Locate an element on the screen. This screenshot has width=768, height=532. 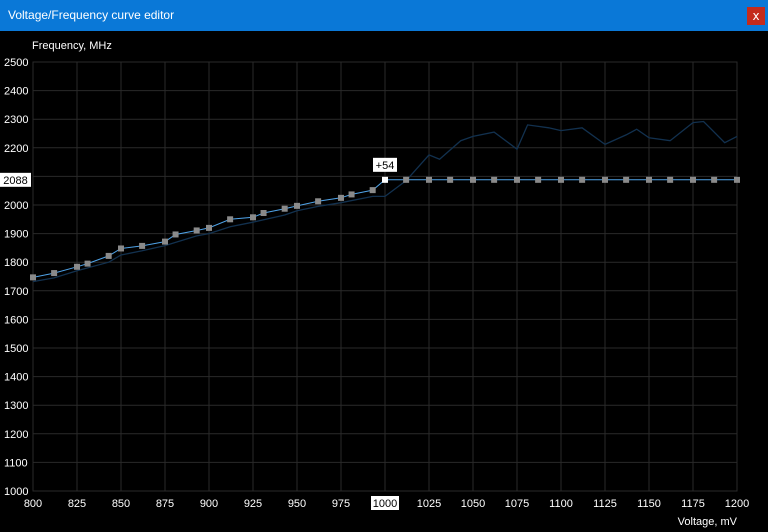
x-tick-label: 925 is located at coordinates (253, 504).